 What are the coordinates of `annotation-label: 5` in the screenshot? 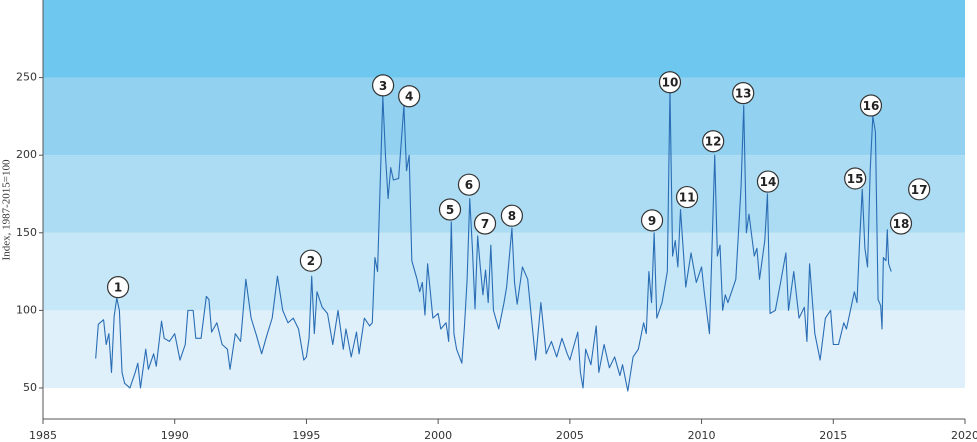 It's located at (450, 210).